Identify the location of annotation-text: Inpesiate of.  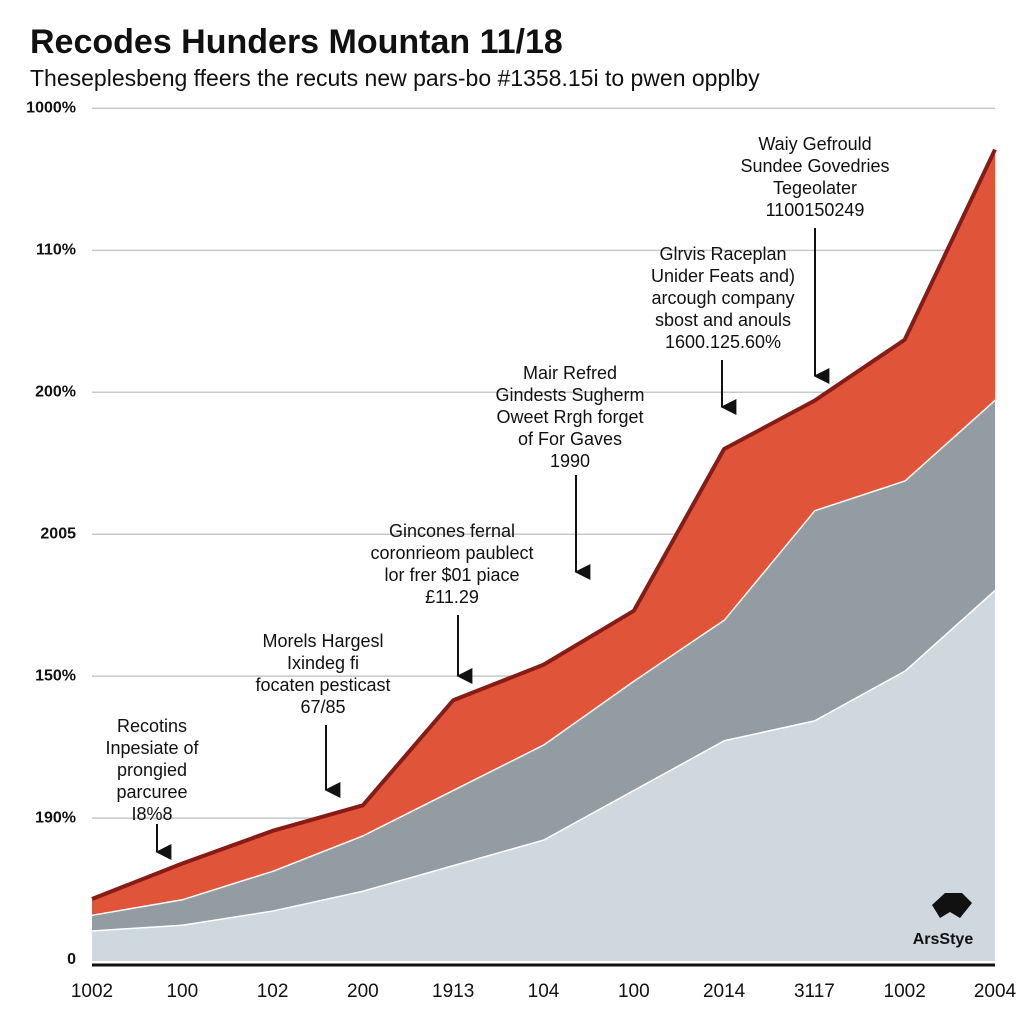
(152, 748).